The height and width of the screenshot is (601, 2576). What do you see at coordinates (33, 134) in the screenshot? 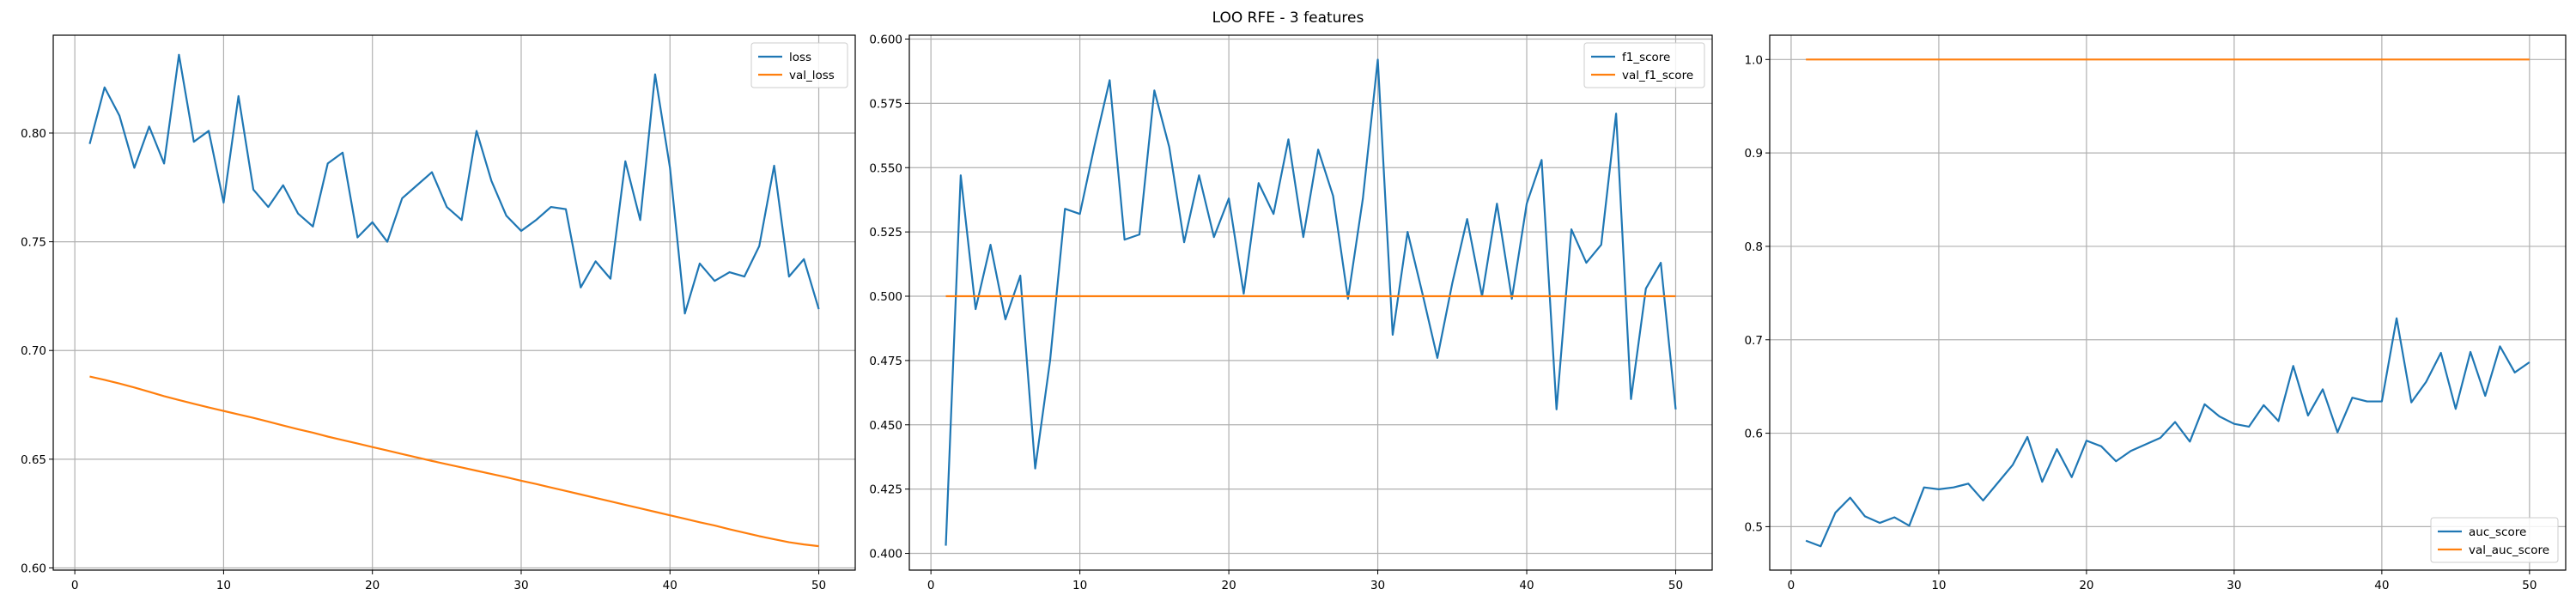
I see `y-tick-label: 0.80` at bounding box center [33, 134].